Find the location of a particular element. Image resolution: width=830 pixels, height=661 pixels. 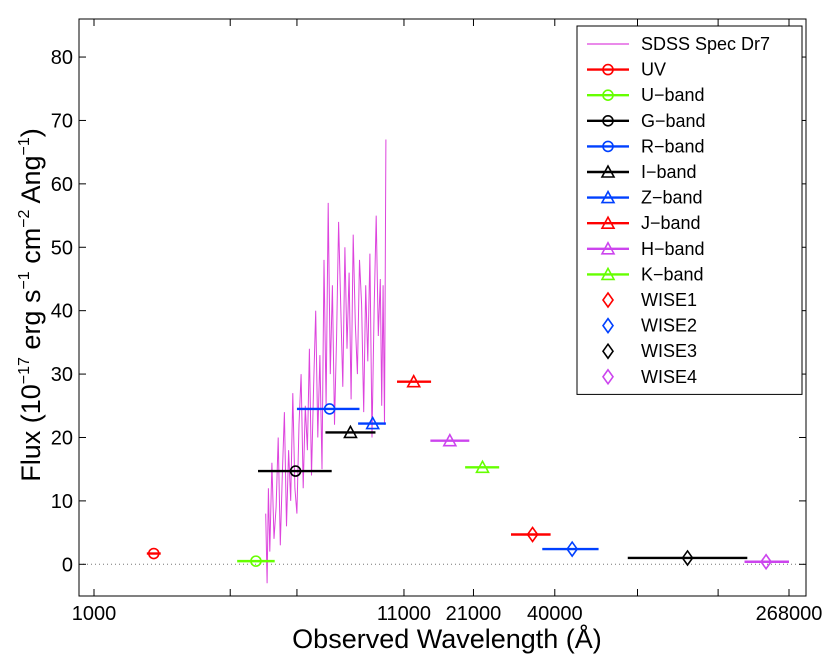

y-tick-label: 0 is located at coordinates (67, 565).